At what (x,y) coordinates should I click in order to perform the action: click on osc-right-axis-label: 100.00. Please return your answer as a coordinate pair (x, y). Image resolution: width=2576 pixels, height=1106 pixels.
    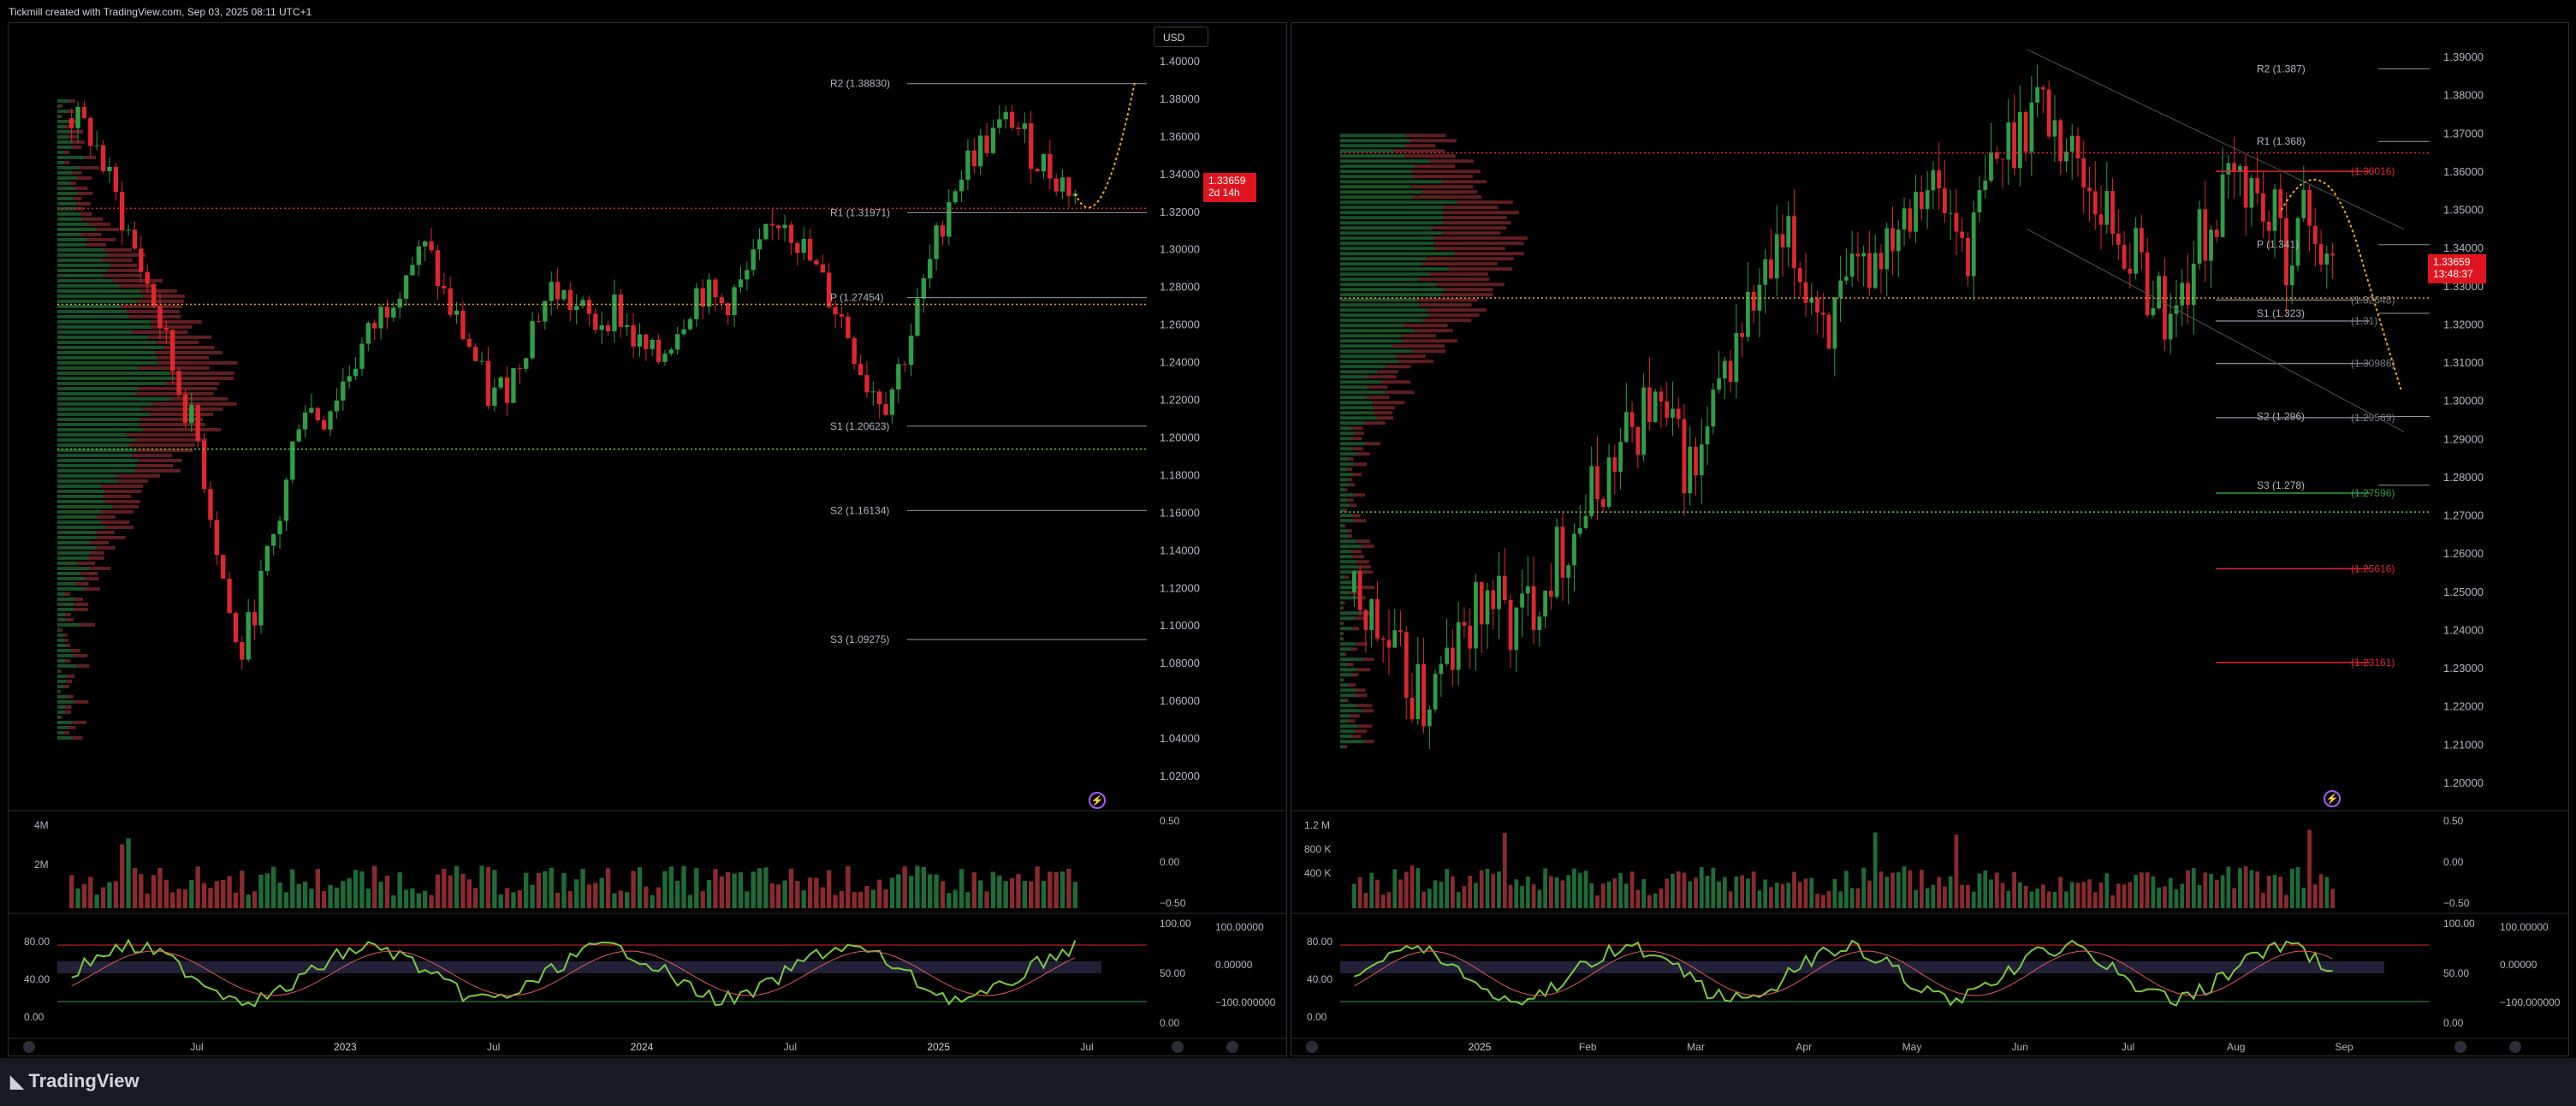
    Looking at the image, I should click on (1175, 924).